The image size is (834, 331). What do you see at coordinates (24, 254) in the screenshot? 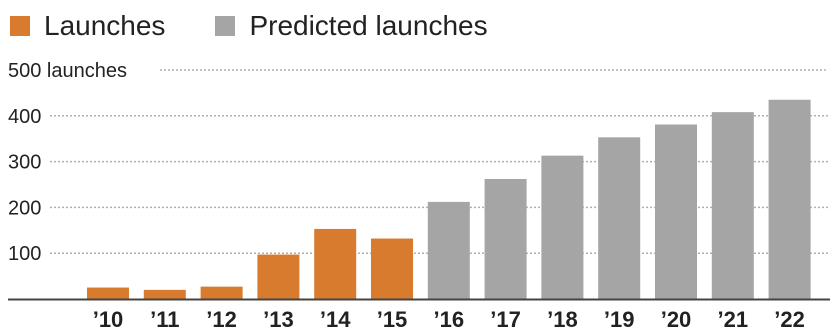
I see `y-tick-label: 100` at bounding box center [24, 254].